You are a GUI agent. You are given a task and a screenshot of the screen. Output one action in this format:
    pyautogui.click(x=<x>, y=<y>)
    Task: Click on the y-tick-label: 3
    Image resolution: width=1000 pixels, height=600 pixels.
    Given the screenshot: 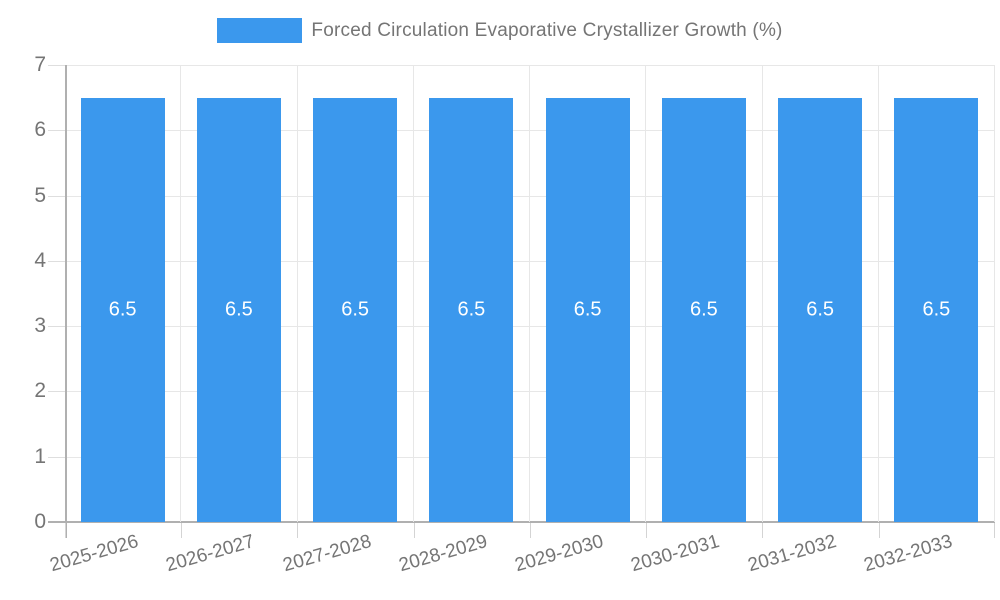 What is the action you would take?
    pyautogui.click(x=40, y=325)
    